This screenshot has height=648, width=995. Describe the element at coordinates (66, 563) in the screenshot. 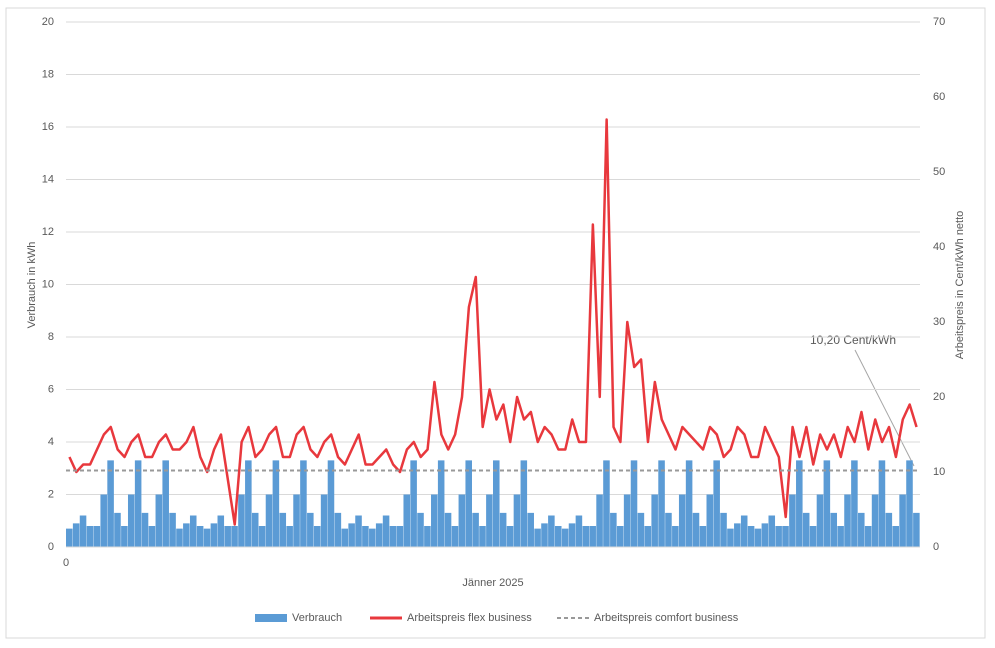

I see `x-tick-label: 0` at that location.